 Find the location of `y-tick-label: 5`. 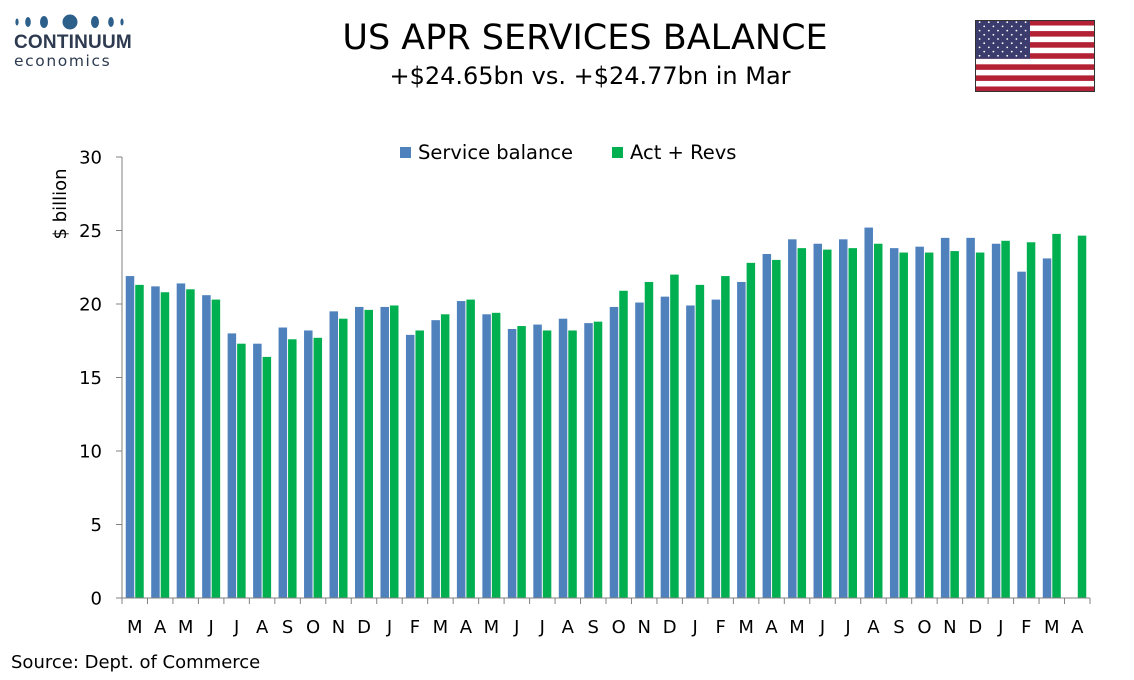

y-tick-label: 5 is located at coordinates (96, 525).